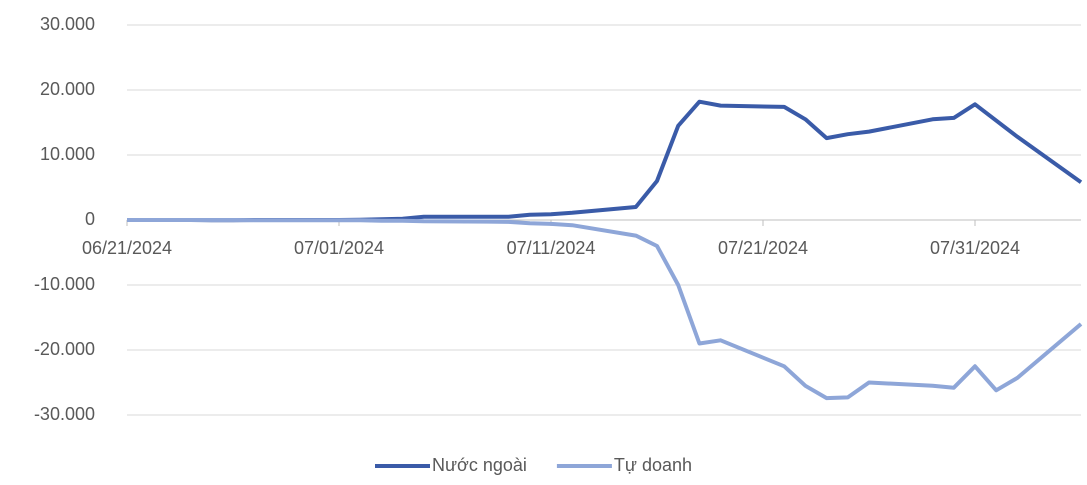 This screenshot has width=1087, height=485. Describe the element at coordinates (975, 248) in the screenshot. I see `x-tick-label: 07/31/2024` at that location.